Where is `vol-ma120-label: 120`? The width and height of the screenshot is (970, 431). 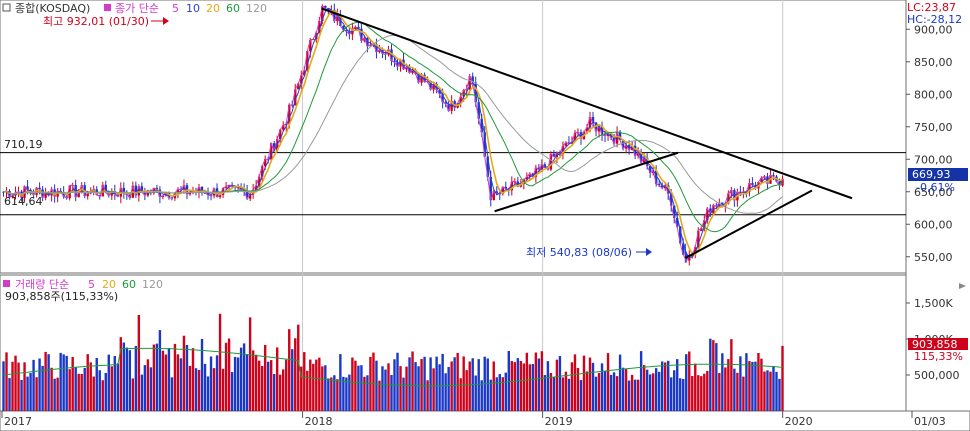
vol-ma120-label: 120 is located at coordinates (152, 284).